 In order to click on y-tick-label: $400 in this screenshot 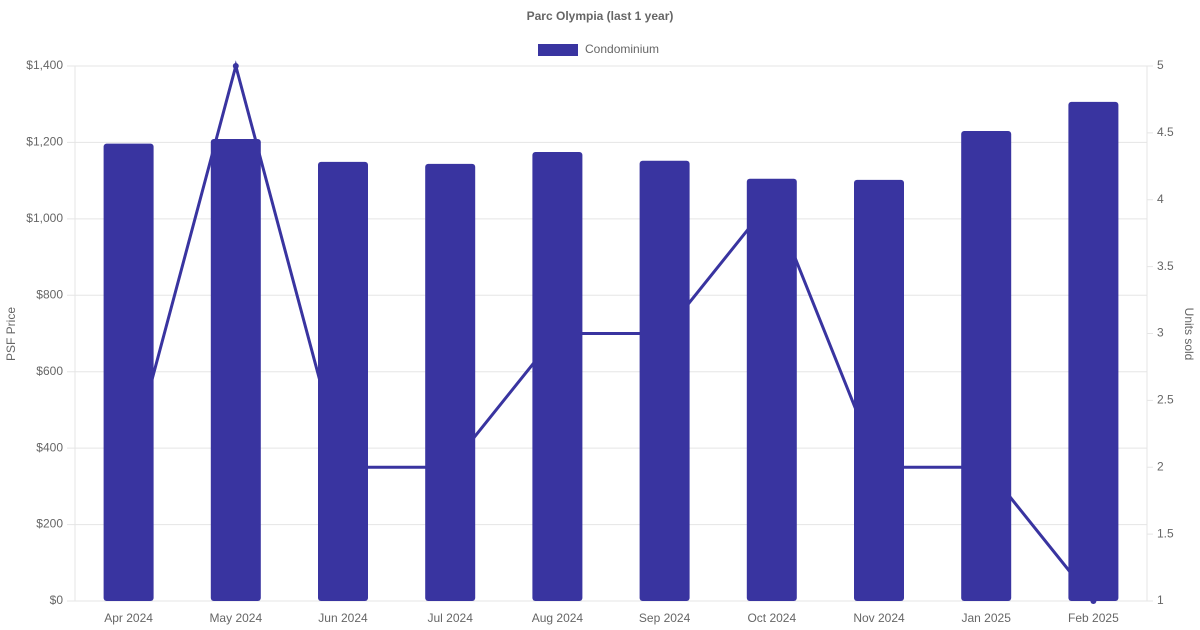, I will do `click(49, 447)`.